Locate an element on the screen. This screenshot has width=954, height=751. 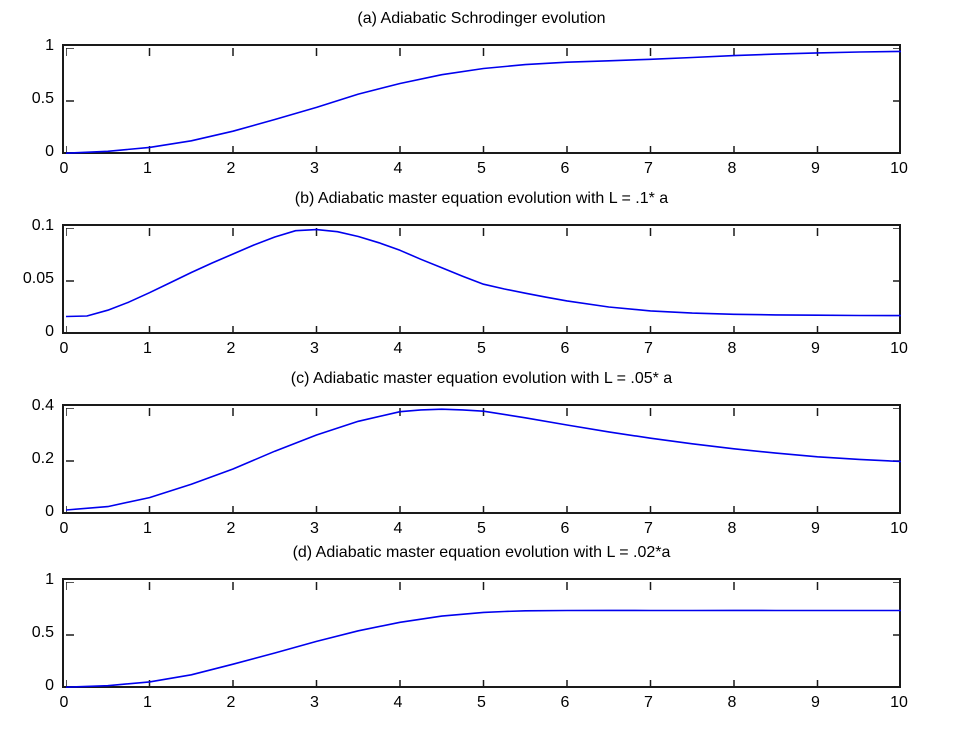
panel-c-curve-svg is located at coordinates (483, 461).